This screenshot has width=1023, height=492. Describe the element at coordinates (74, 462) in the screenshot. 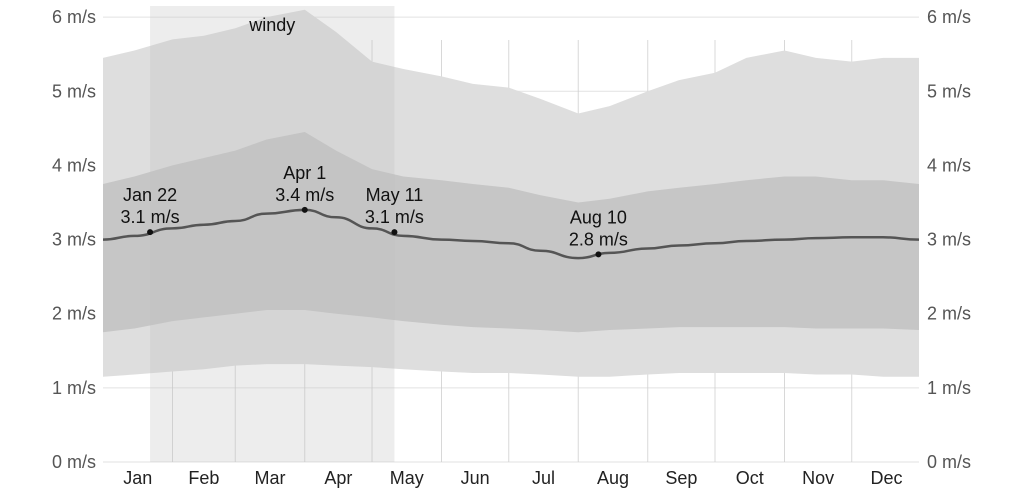

I see `y-tick-label-left: 0 m/s` at that location.